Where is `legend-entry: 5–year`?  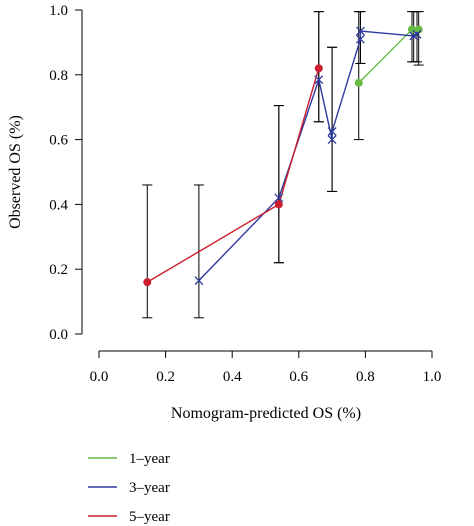
legend-entry: 5–year is located at coordinates (149, 517).